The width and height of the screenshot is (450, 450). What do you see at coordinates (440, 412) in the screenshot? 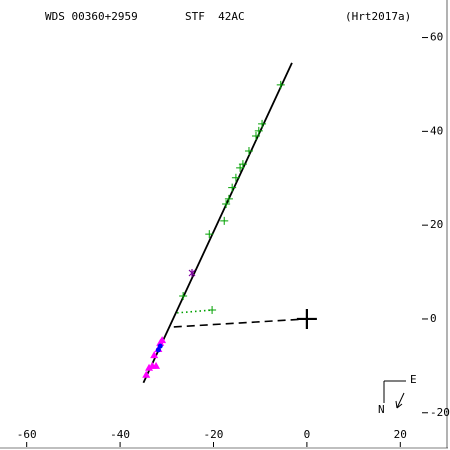
I see `y-tick-label: -20` at bounding box center [440, 412].